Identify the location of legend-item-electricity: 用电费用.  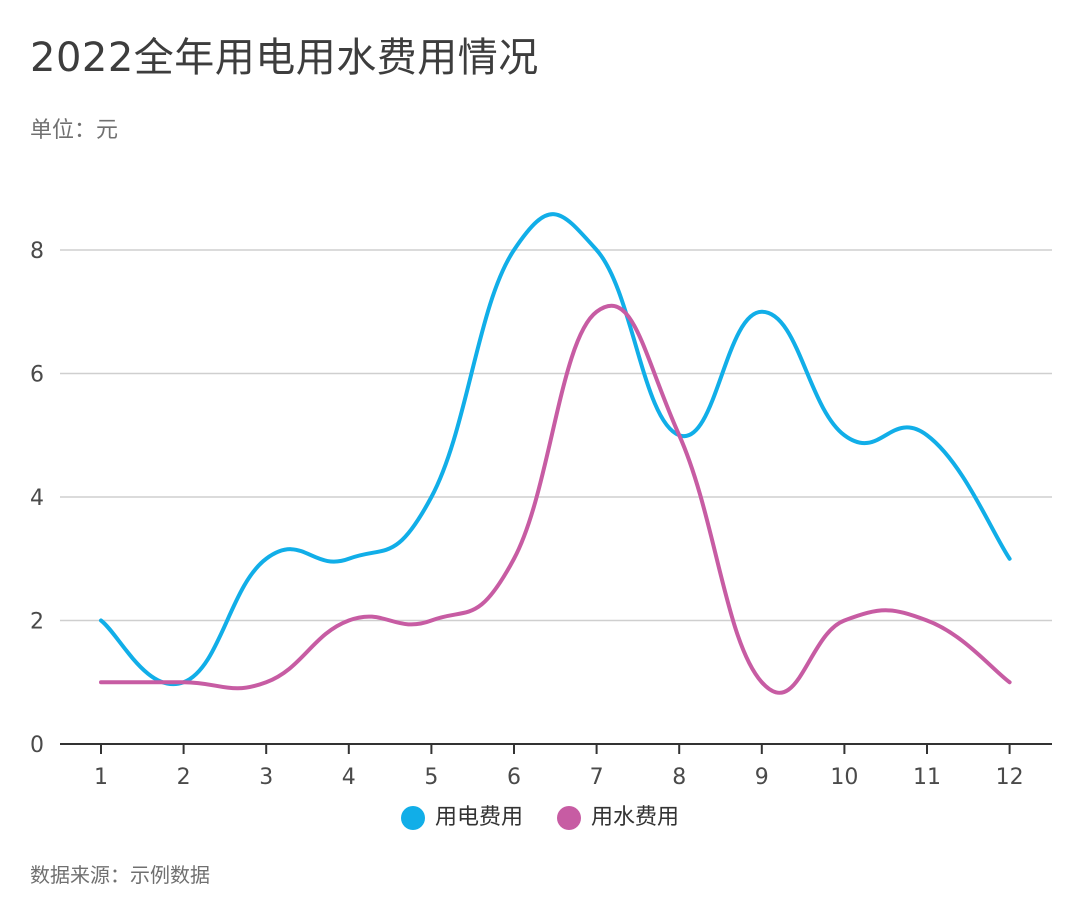
(461, 818).